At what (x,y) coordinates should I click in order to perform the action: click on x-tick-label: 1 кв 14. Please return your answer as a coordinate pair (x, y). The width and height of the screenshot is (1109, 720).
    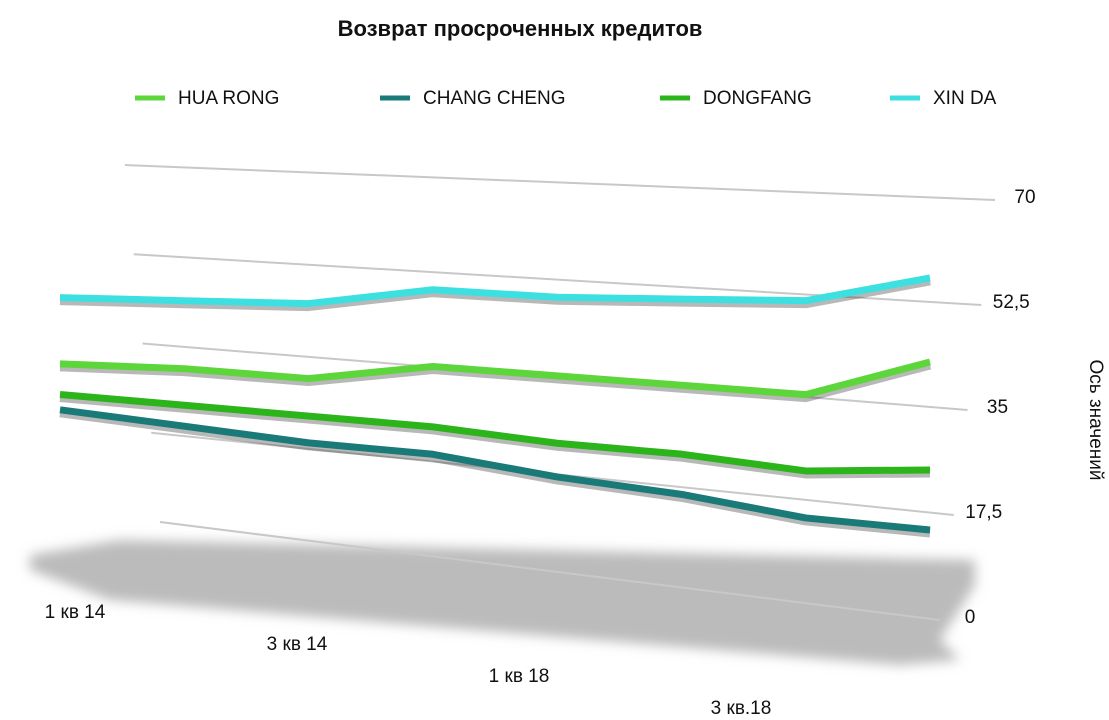
    Looking at the image, I should click on (75, 612).